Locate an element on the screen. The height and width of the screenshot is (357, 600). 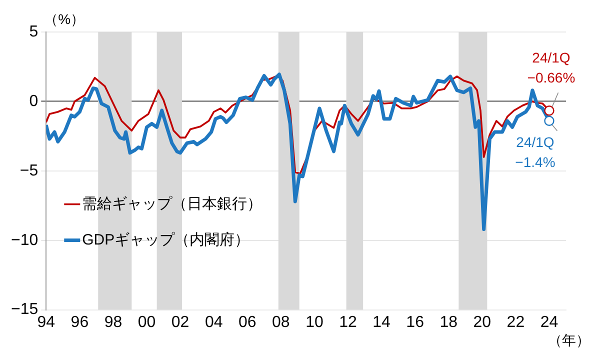
x-tick-label: 06 is located at coordinates (247, 322).